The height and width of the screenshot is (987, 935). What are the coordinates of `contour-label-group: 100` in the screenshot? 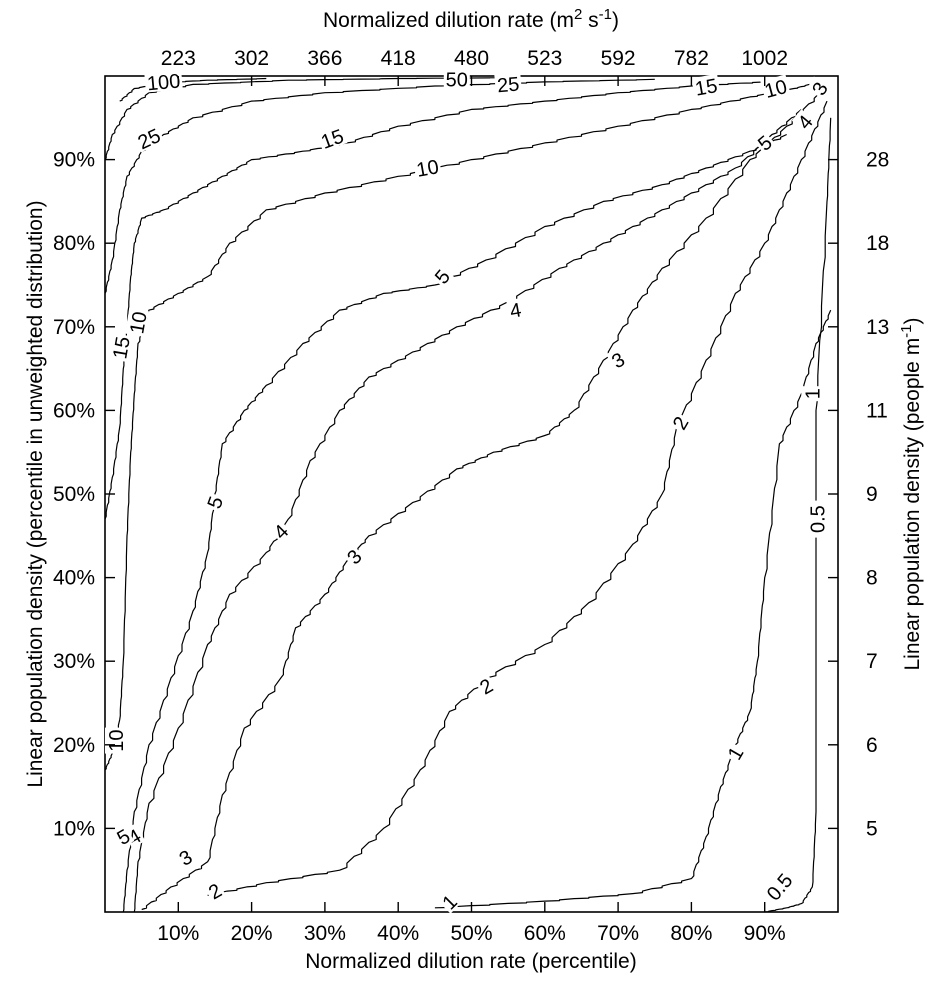 It's located at (163, 82).